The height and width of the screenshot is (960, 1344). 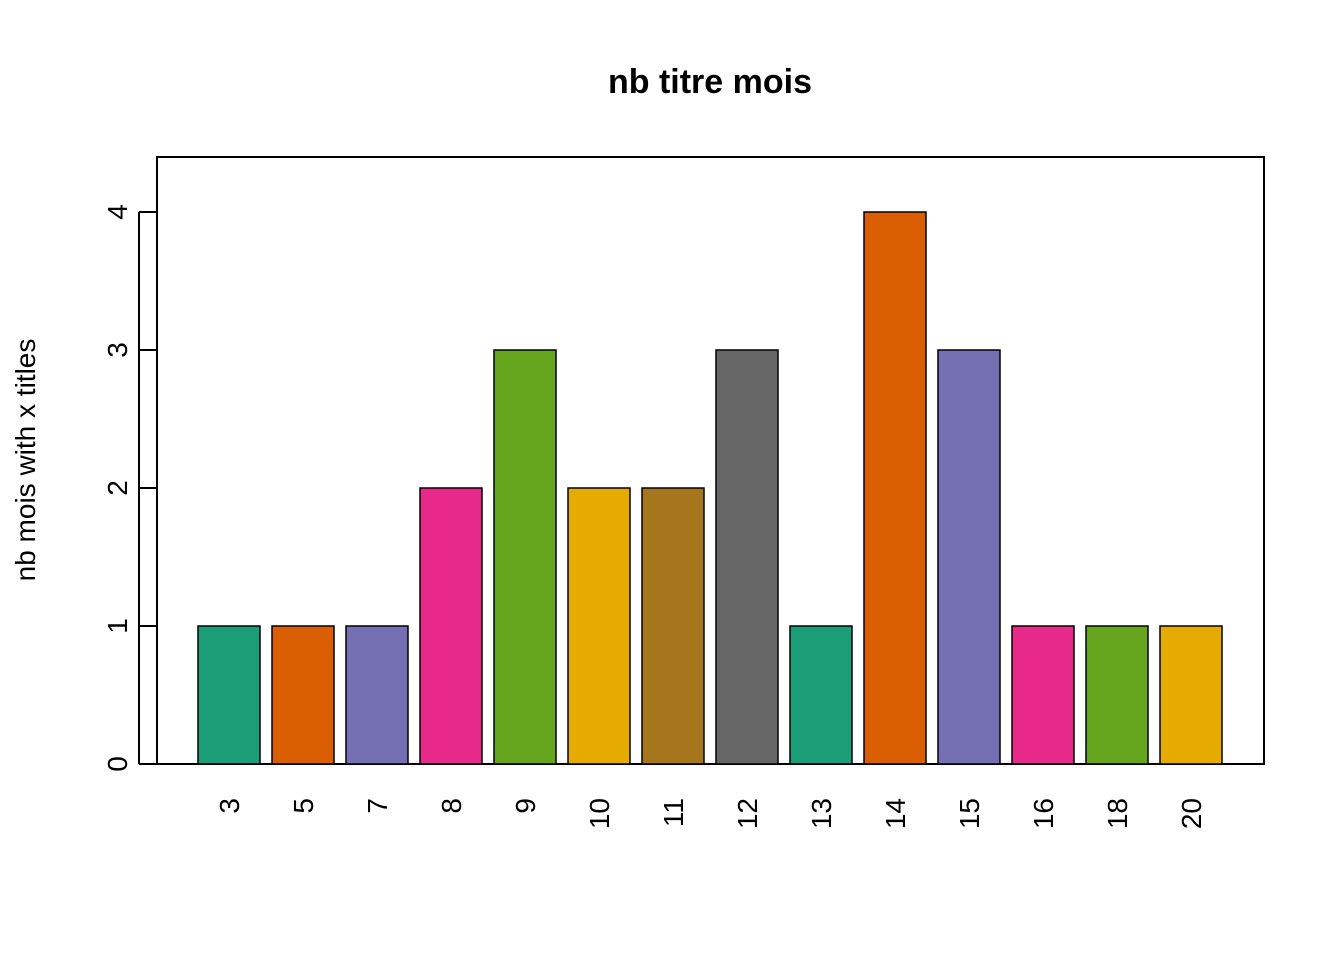 What do you see at coordinates (117, 488) in the screenshot?
I see `y-tick-label: 2` at bounding box center [117, 488].